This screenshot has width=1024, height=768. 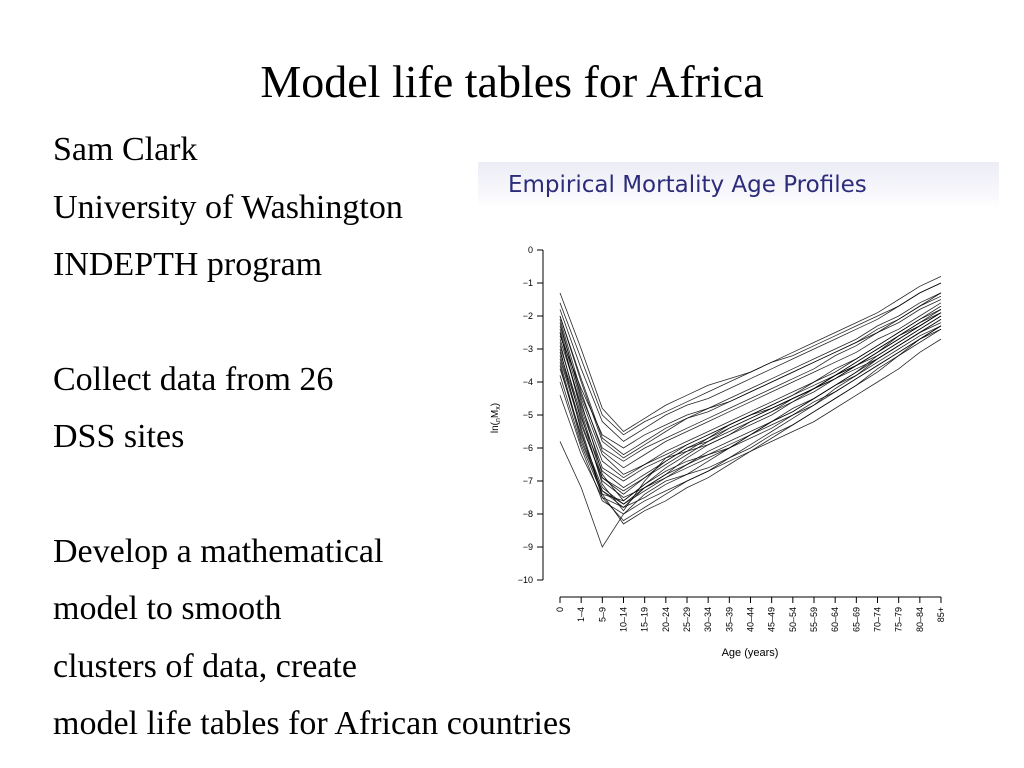 What do you see at coordinates (528, 283) in the screenshot?
I see `y-tick-label: −1` at bounding box center [528, 283].